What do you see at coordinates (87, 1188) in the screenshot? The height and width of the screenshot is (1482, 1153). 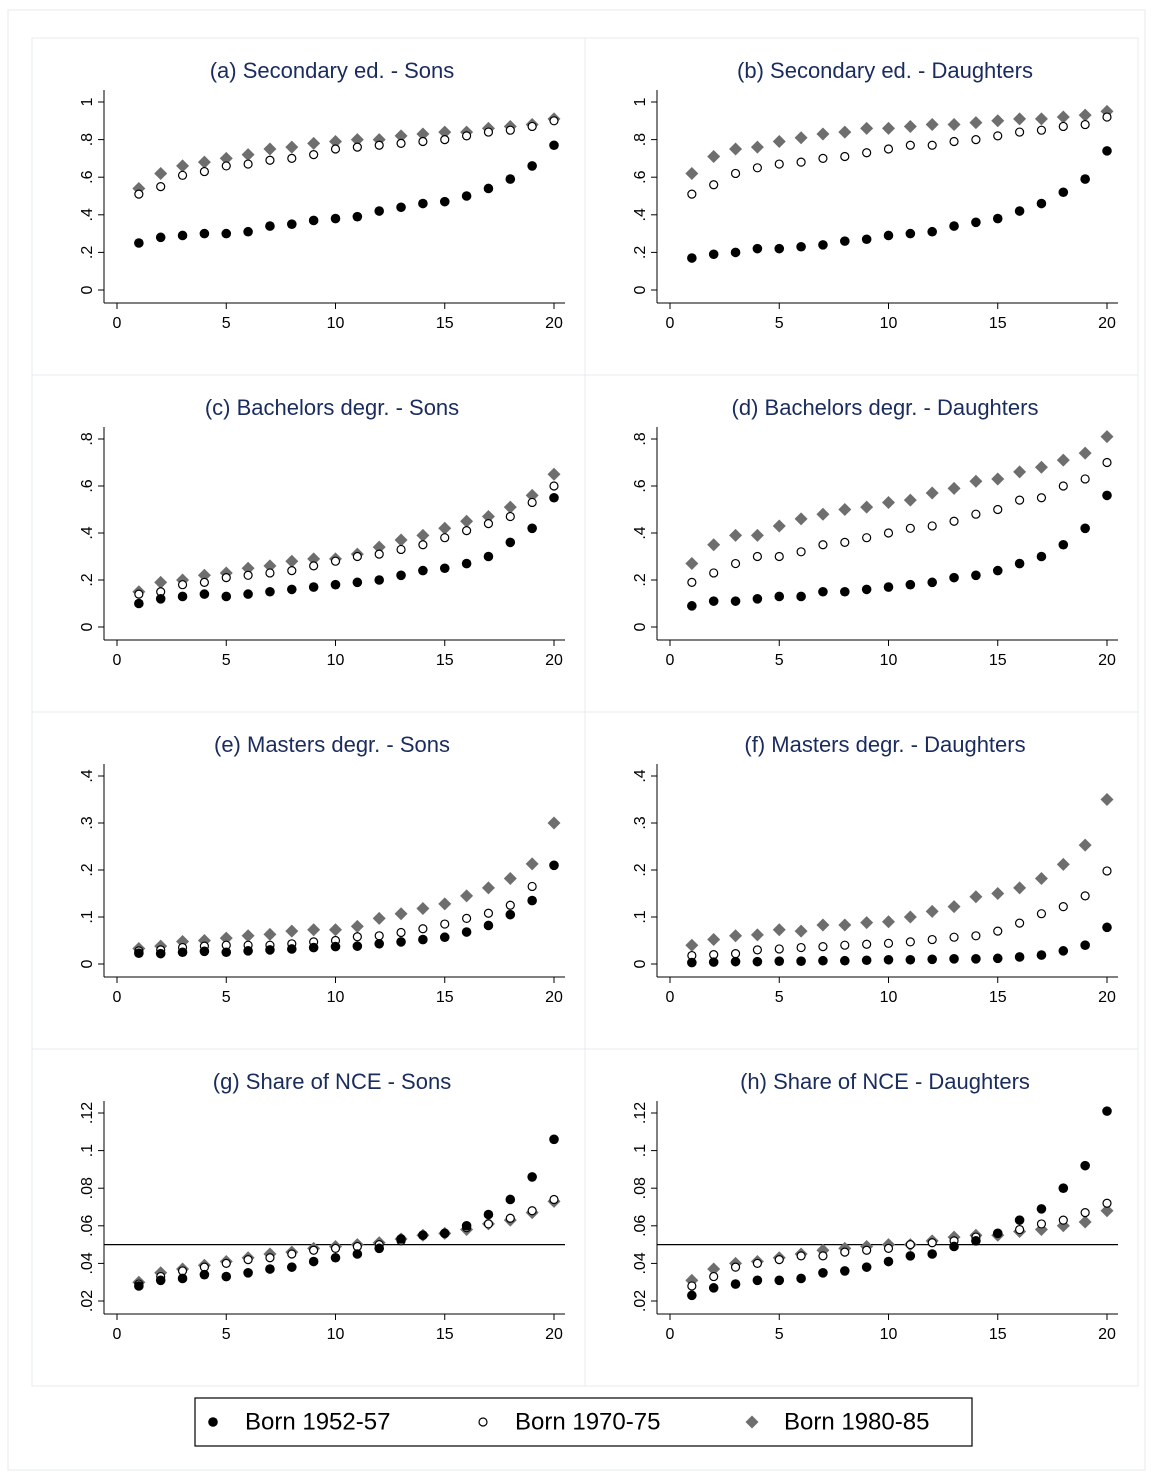 I see `y-tick-label: .08` at bounding box center [87, 1188].